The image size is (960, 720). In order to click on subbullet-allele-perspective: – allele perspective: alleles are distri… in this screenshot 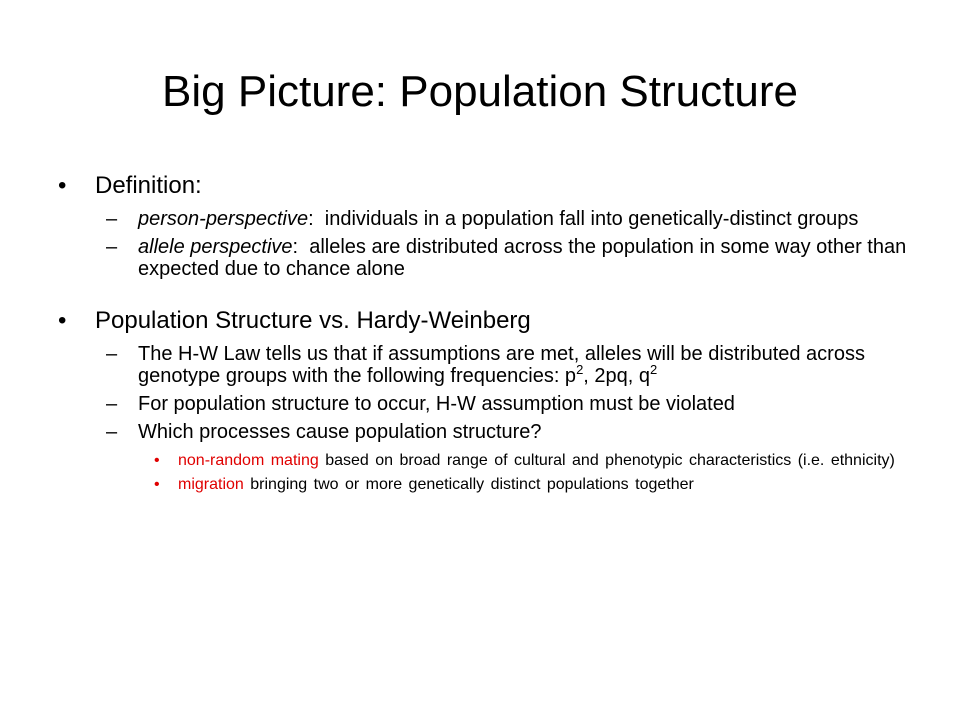, I will do `click(506, 258)`.